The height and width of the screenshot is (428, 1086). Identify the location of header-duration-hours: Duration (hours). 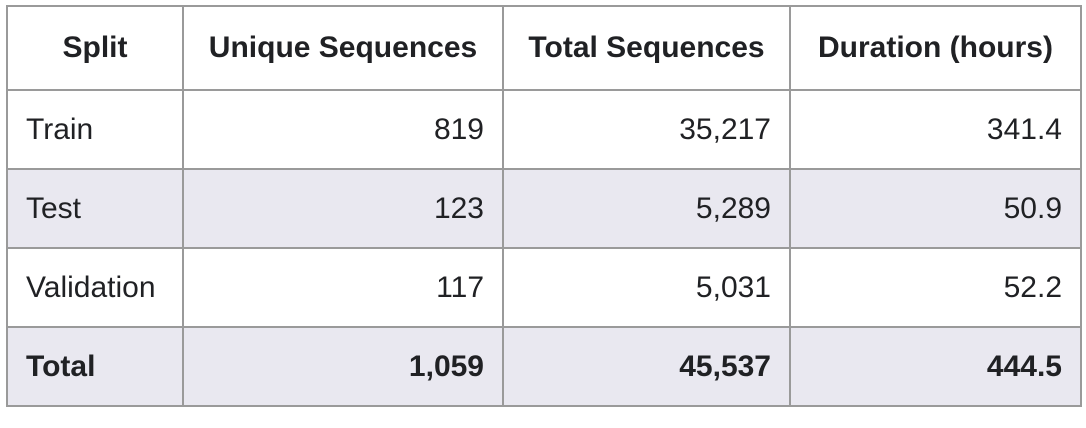
(935, 48).